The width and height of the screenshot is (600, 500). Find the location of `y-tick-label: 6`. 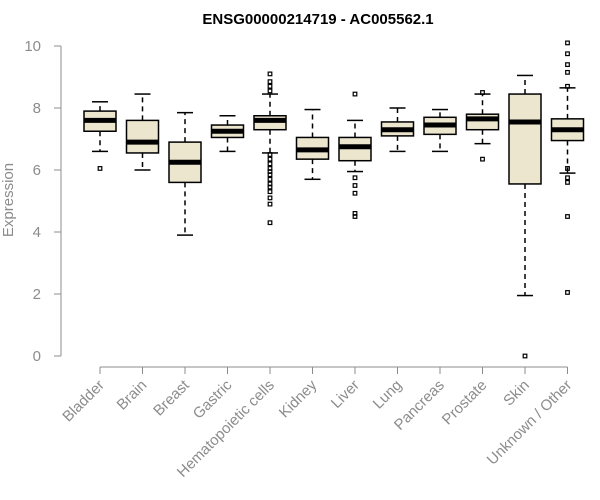

y-tick-label: 6 is located at coordinates (37, 170).